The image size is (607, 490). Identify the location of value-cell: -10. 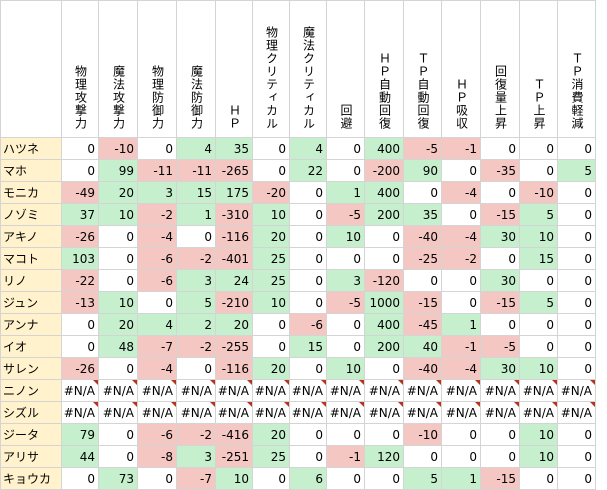
(422, 434).